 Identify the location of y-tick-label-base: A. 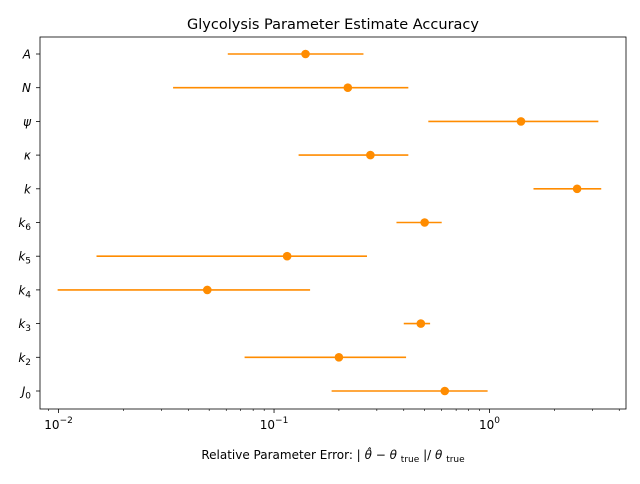
(26, 55).